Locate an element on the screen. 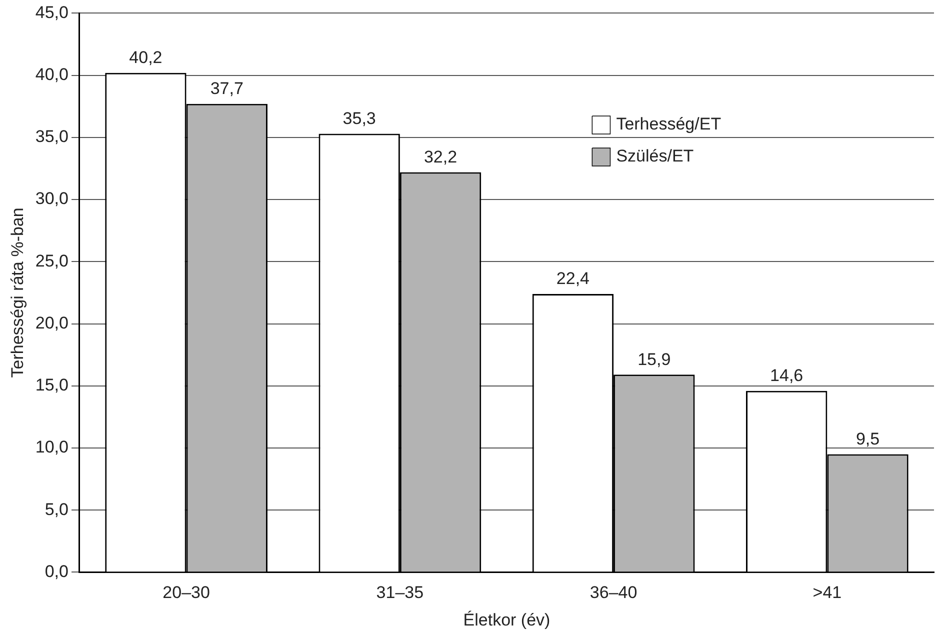 The width and height of the screenshot is (936, 639). x-tick-label: 31–35 is located at coordinates (400, 592).